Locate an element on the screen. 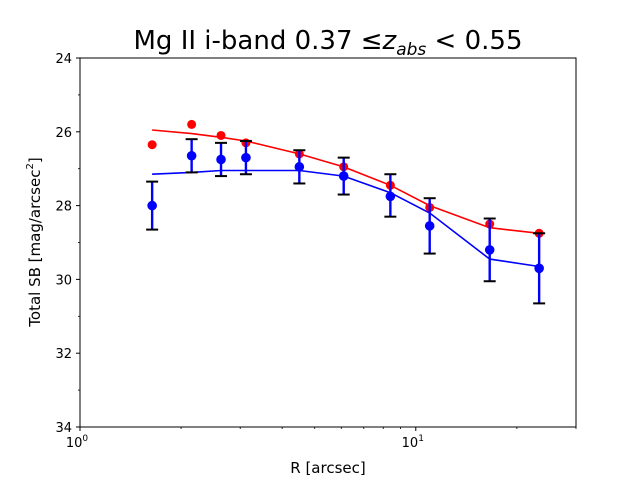  x-tick-label: 10⁰ is located at coordinates (77, 442).